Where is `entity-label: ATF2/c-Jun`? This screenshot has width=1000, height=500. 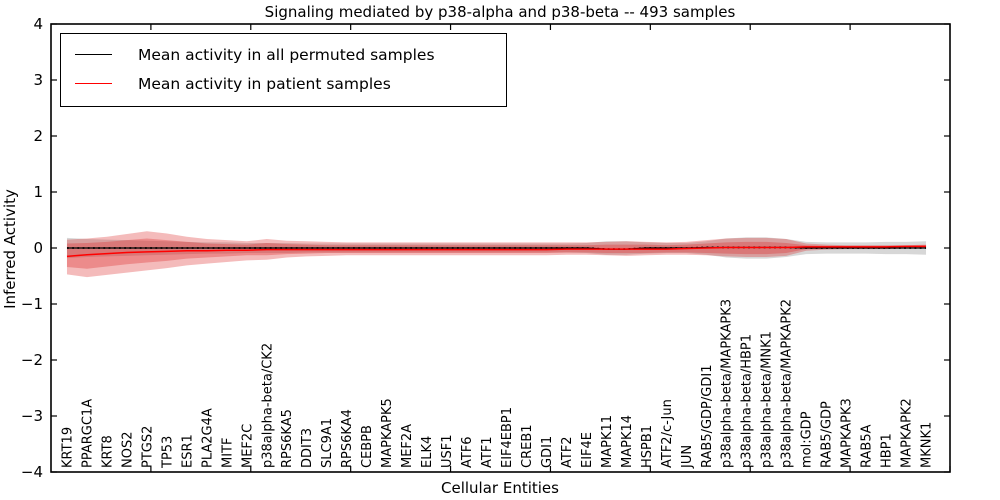 entity-label: ATF2/c-Jun is located at coordinates (667, 433).